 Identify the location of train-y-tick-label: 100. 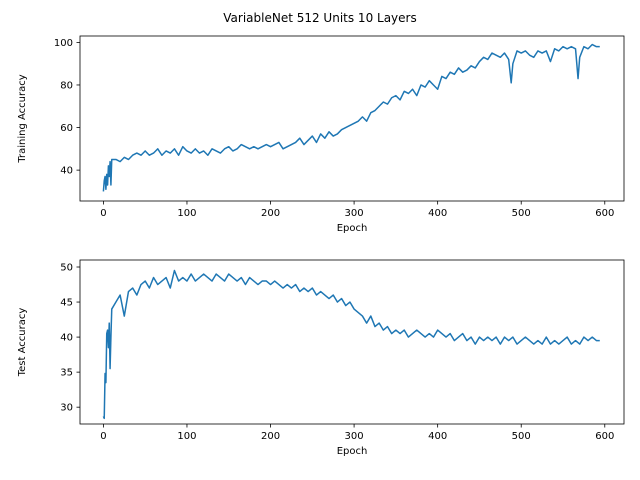
(63, 43).